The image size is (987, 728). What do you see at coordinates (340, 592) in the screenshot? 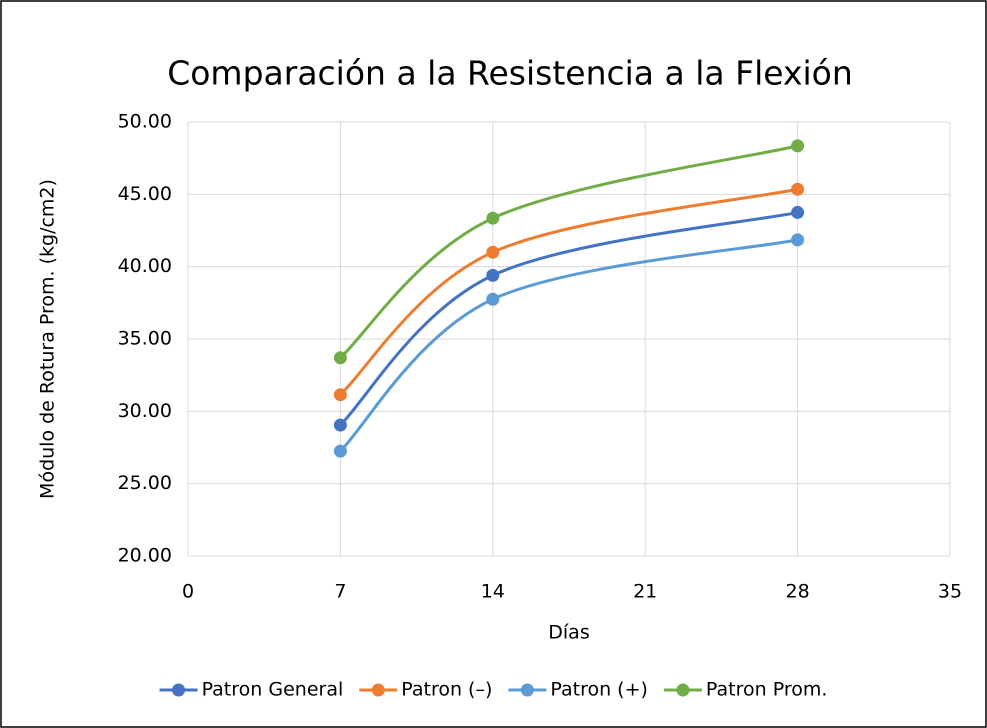
I see `x-tick-label: 7` at bounding box center [340, 592].